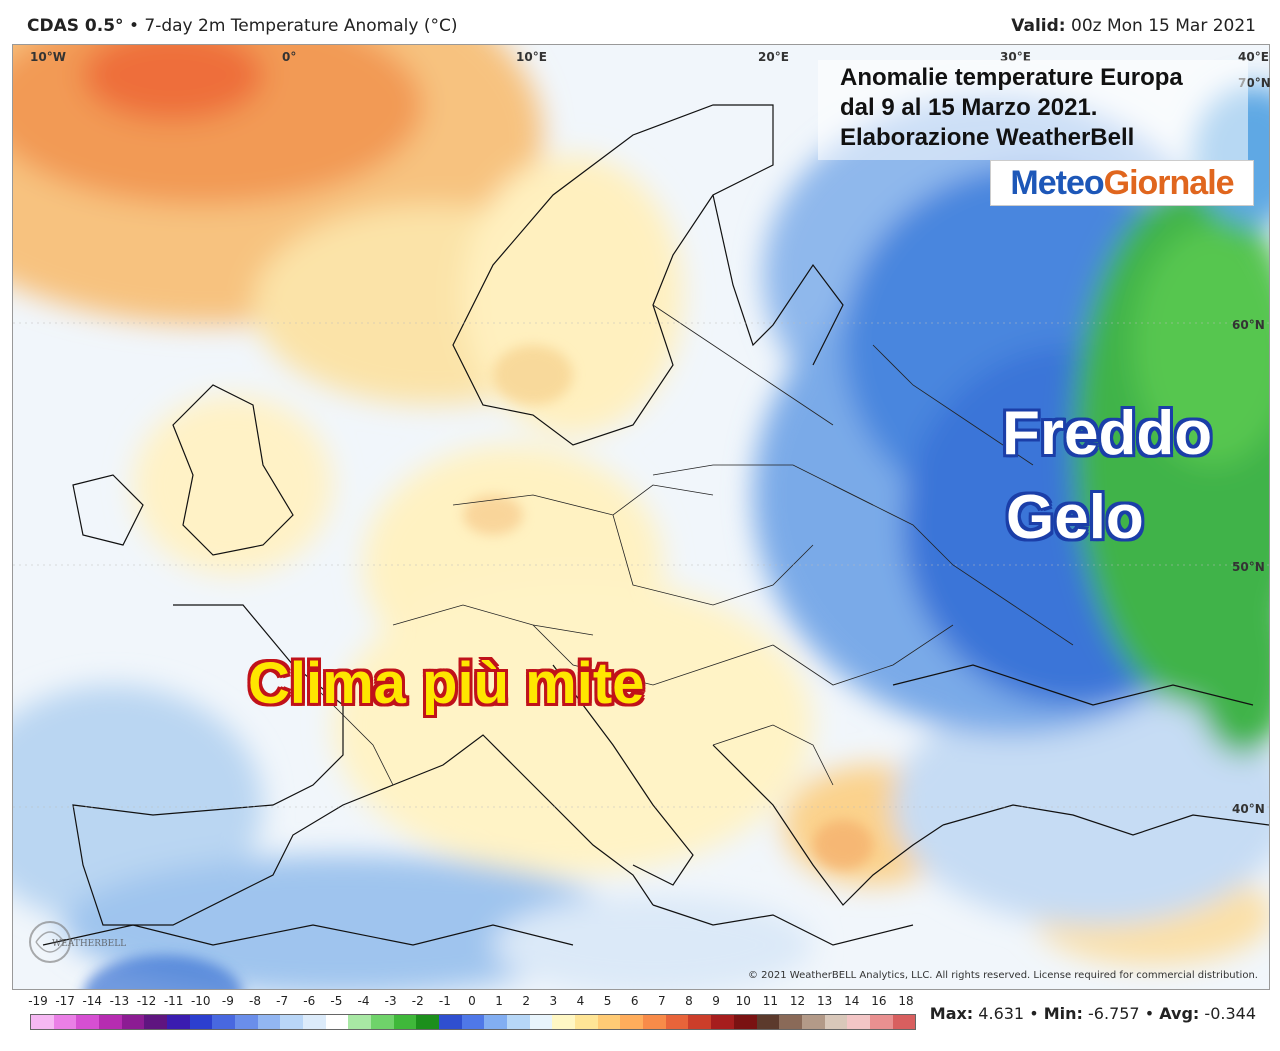 The width and height of the screenshot is (1280, 1051). I want to click on lon-label: 0°, so click(289, 57).